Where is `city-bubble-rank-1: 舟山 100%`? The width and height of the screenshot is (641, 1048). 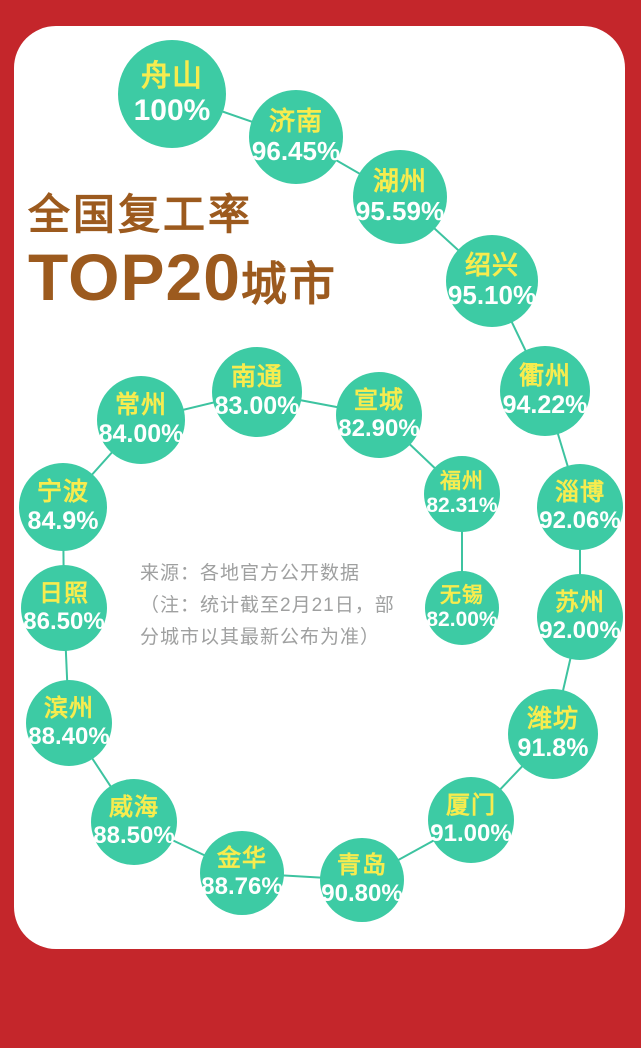
city-bubble-rank-1: 舟山 100% is located at coordinates (172, 94).